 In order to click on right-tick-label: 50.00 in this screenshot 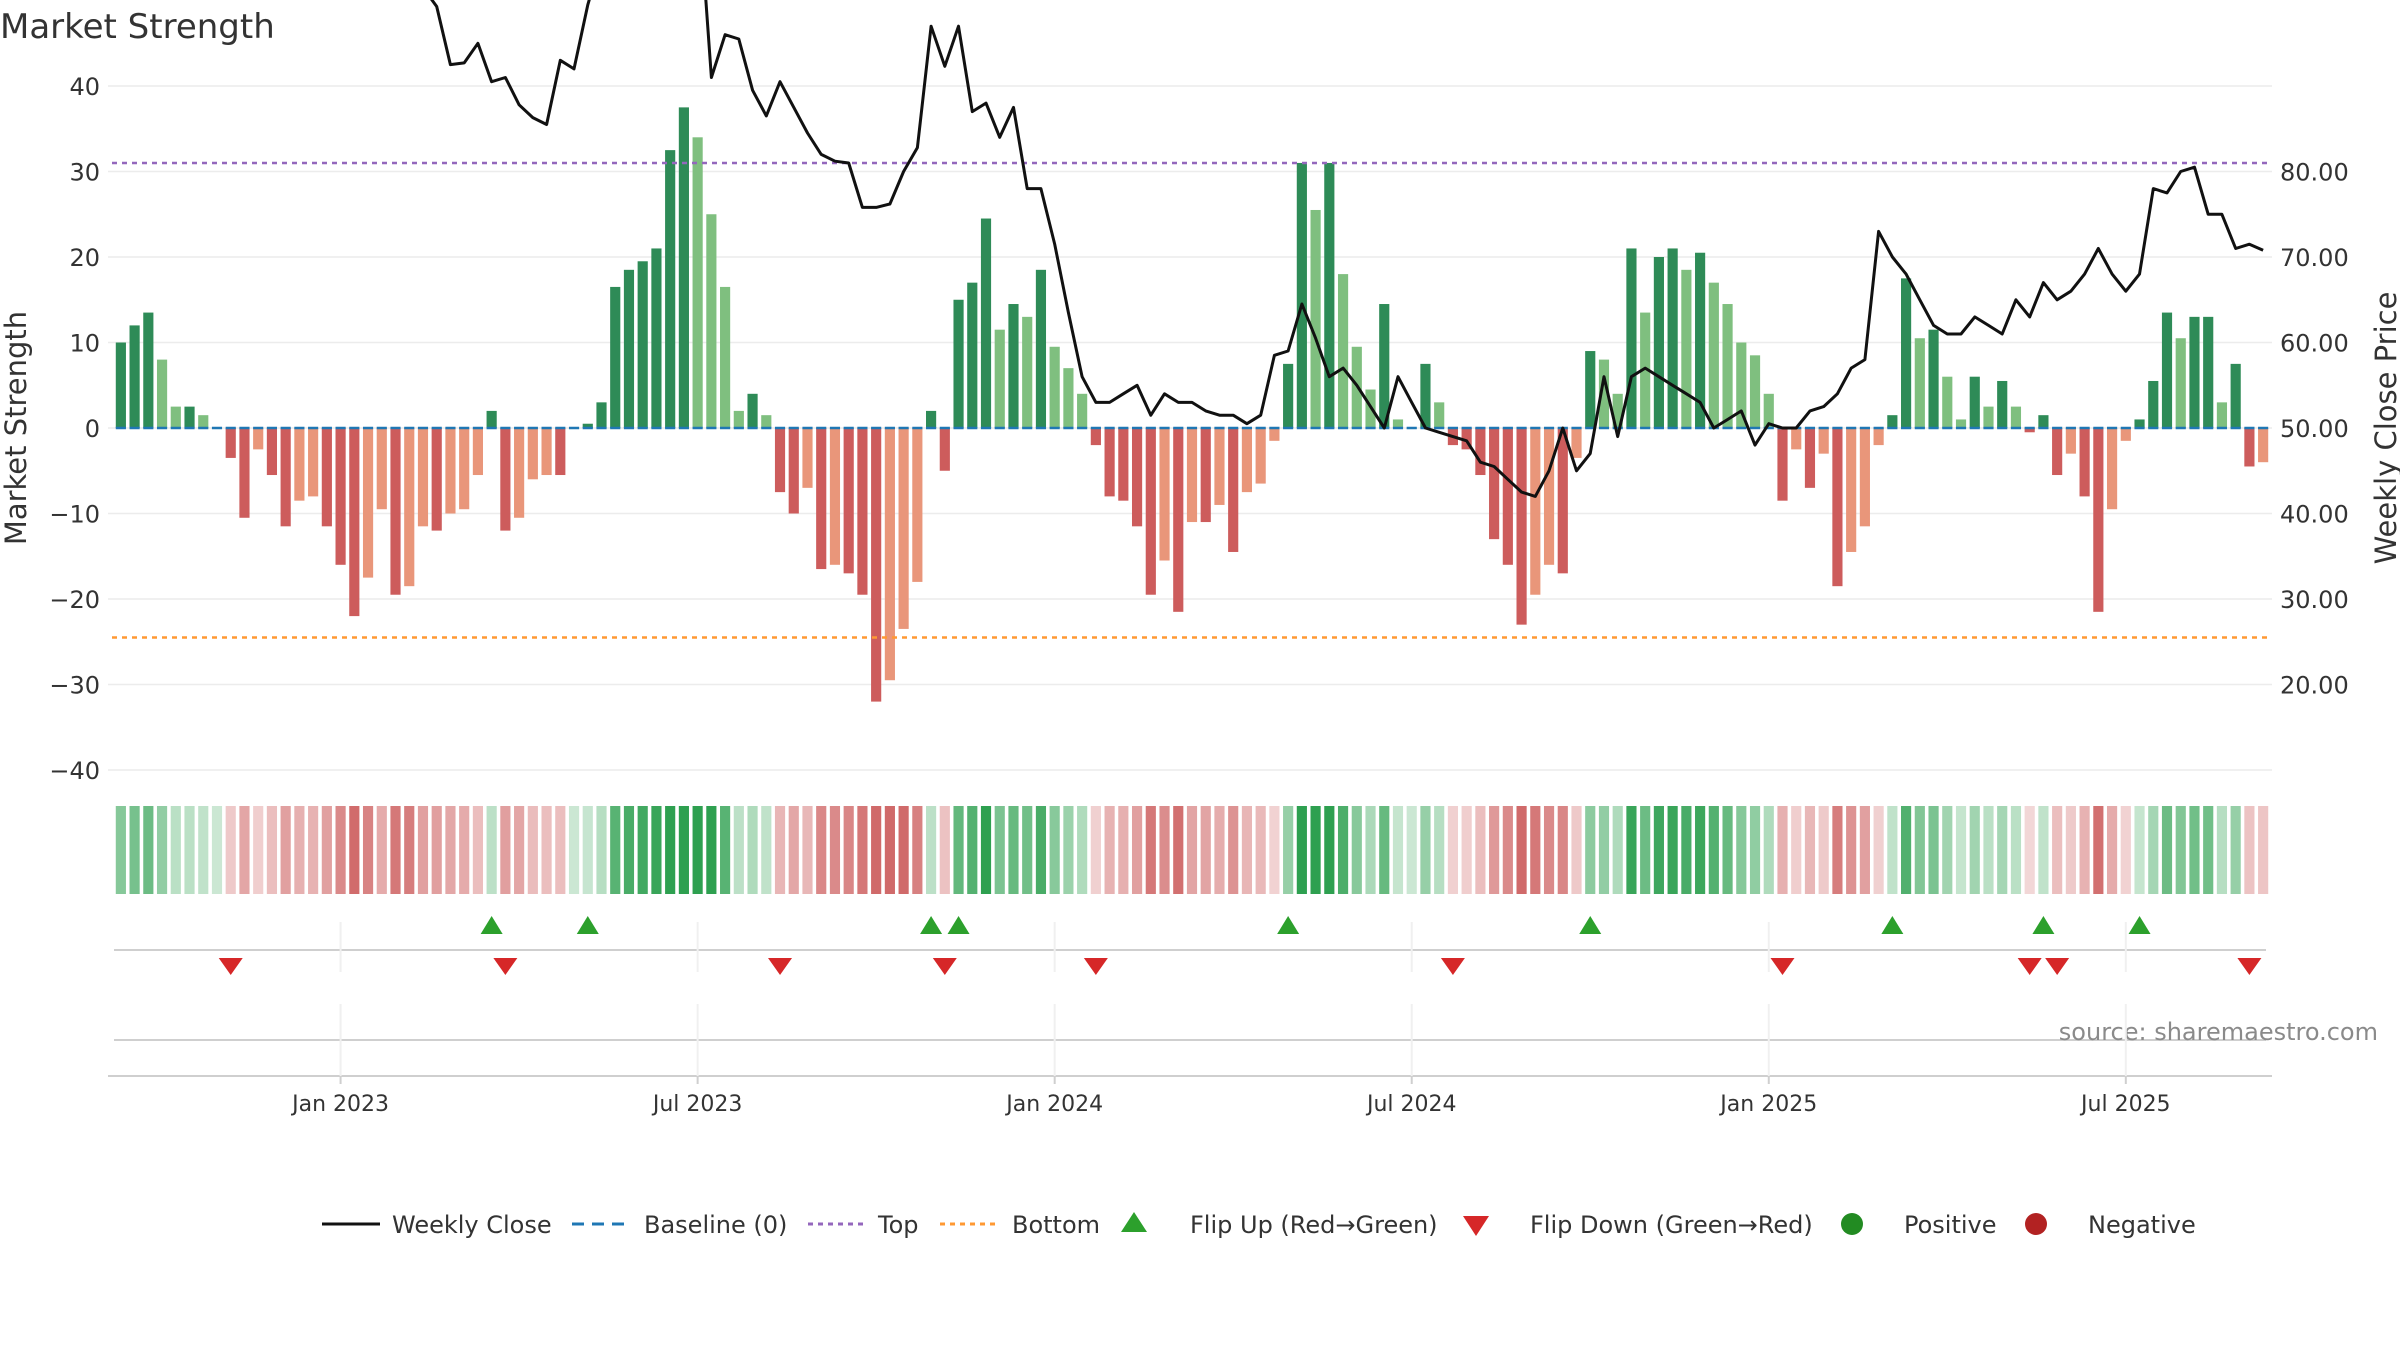, I will do `click(2314, 429)`.